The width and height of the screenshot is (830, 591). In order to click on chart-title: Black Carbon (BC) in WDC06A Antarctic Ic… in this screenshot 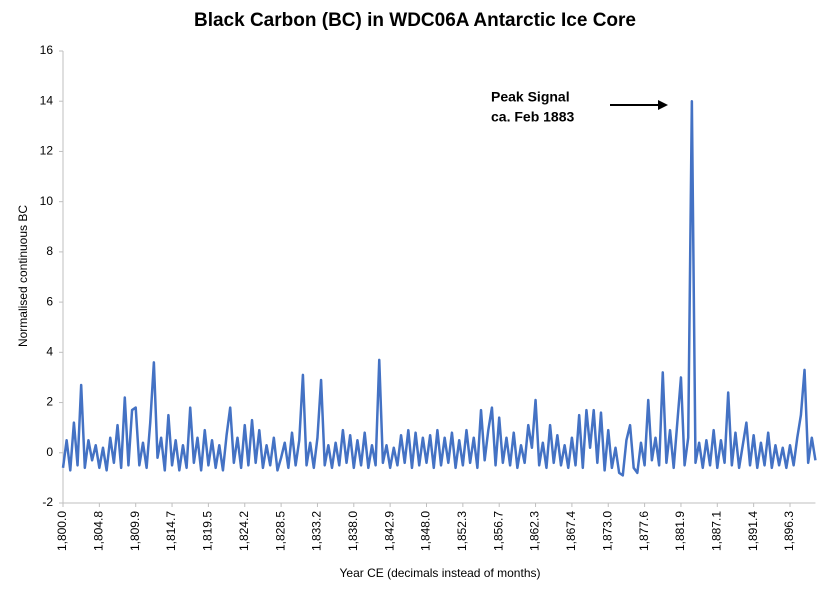, I will do `click(415, 20)`.